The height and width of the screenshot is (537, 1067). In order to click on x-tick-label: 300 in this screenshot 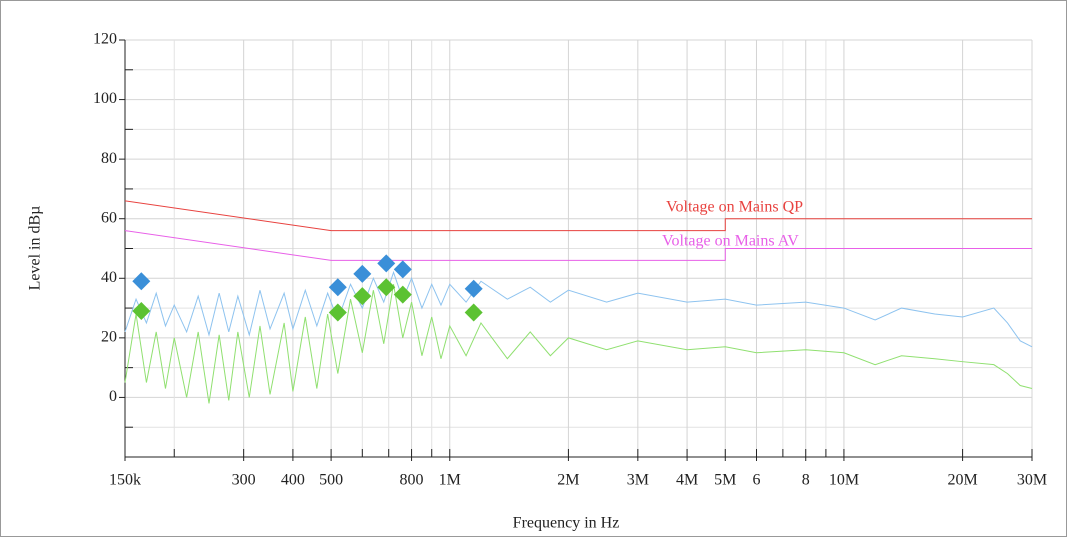, I will do `click(244, 480)`.